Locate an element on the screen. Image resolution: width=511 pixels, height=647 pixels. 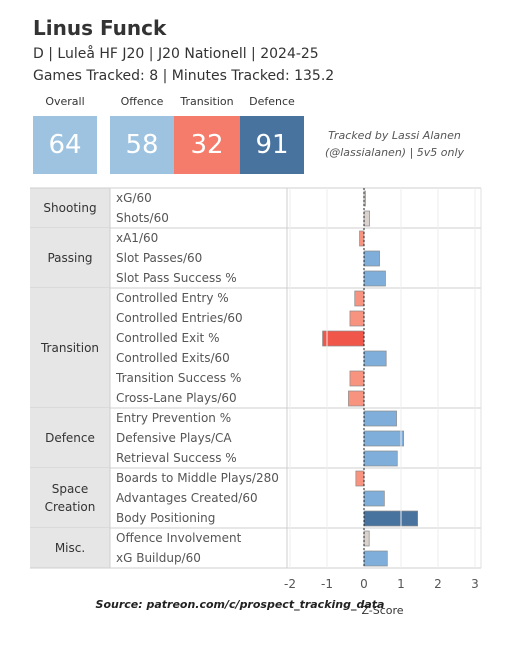
defence-score-label: Defence is located at coordinates (272, 101).